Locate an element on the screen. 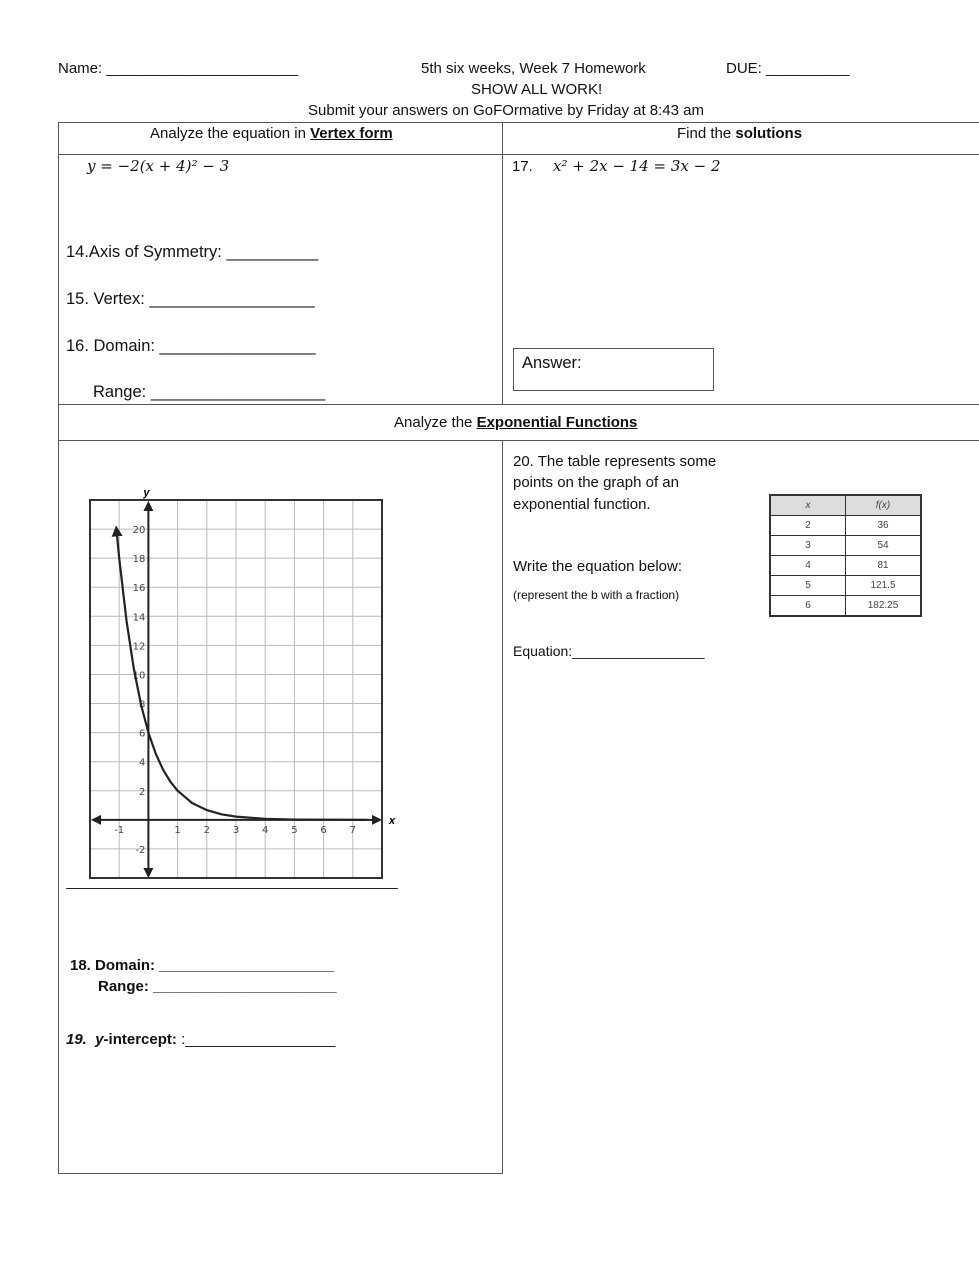  cell: 2 is located at coordinates (807, 525).